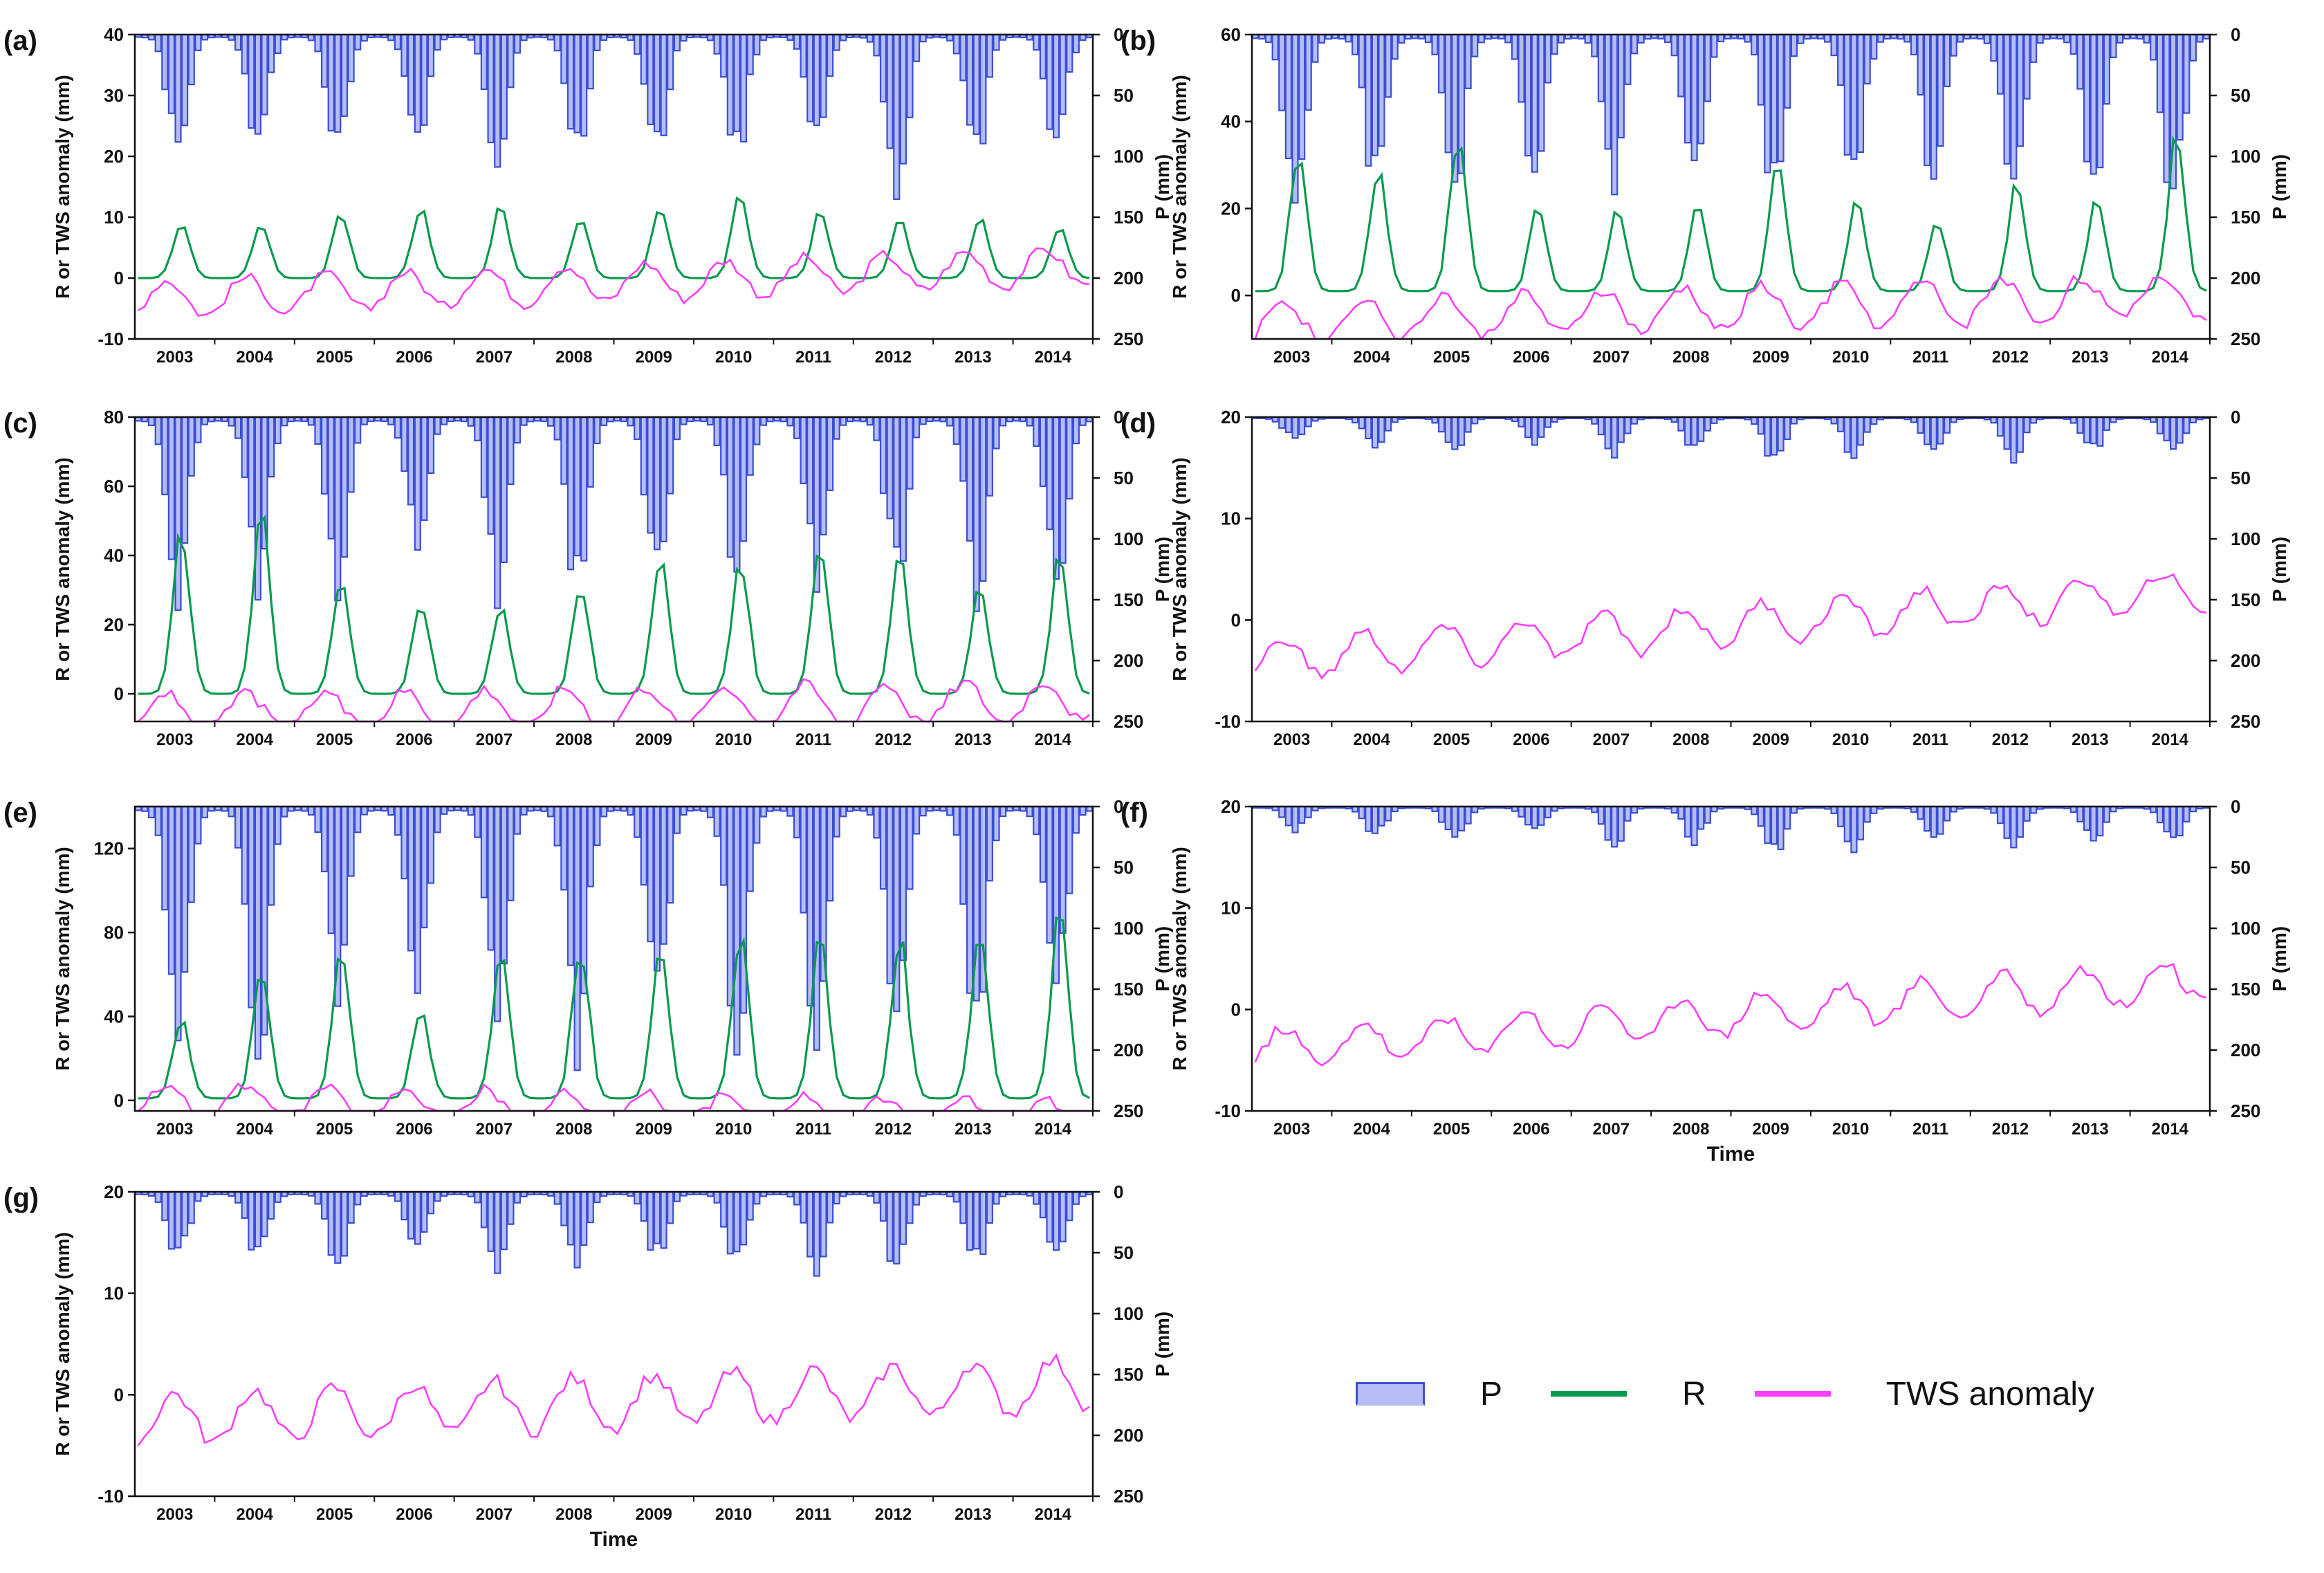 The width and height of the screenshot is (2324, 1573). I want to click on legend-label-tws: TWS anomaly, so click(1990, 1394).